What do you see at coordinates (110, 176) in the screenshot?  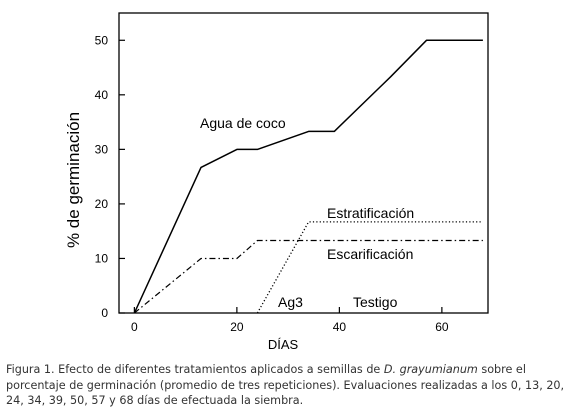 I see `y-axis-ticks: 0 10 20 30 40 50` at bounding box center [110, 176].